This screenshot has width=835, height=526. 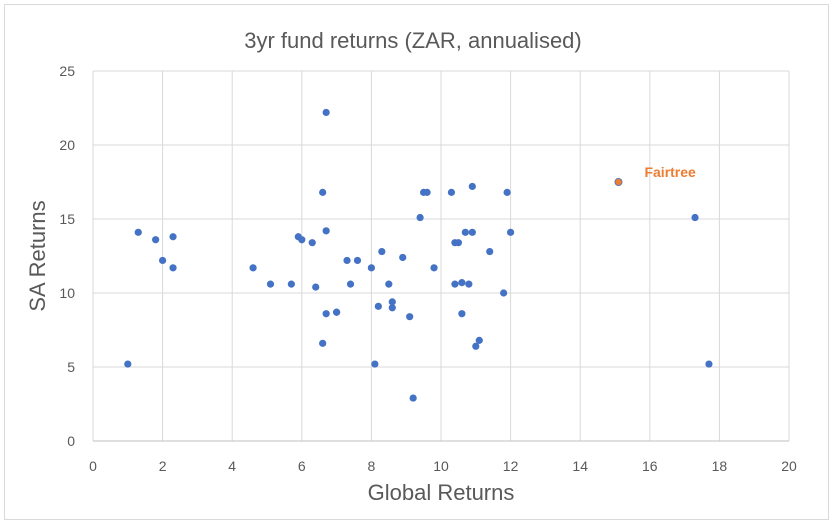 I want to click on highlight-group: Fairtree, so click(x=655, y=175).